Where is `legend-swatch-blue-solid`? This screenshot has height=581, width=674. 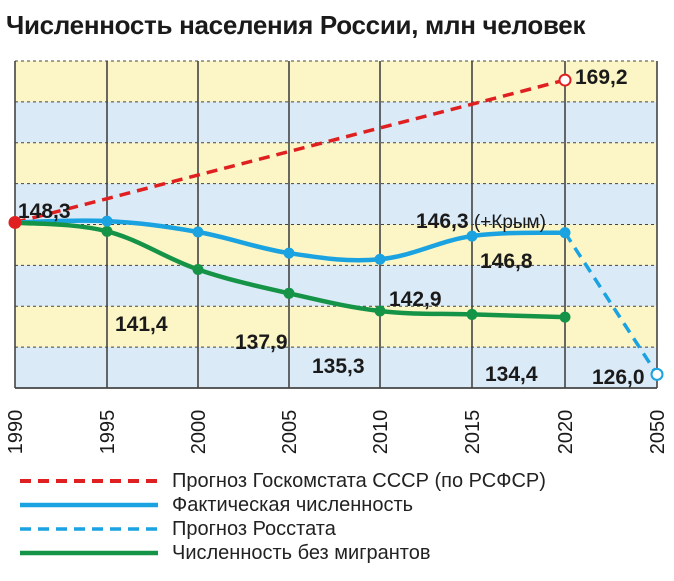
legend-swatch-blue-solid is located at coordinates (89, 505).